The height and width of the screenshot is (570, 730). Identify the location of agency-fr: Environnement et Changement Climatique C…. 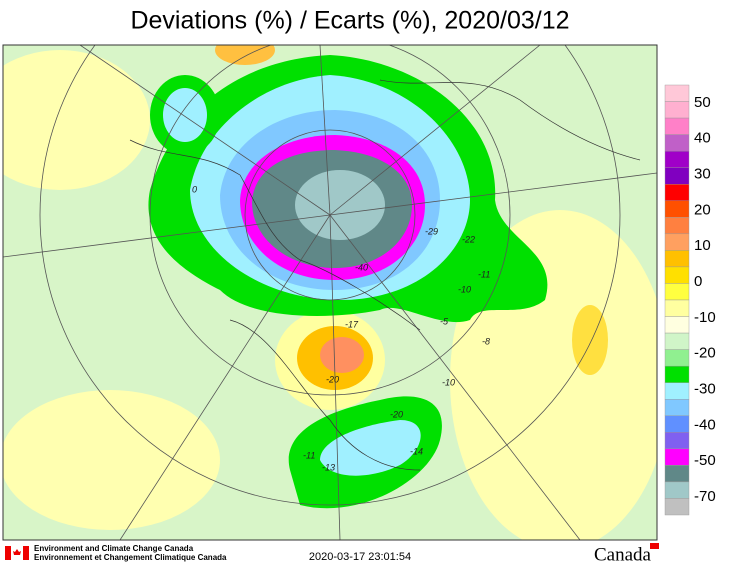
(130, 557).